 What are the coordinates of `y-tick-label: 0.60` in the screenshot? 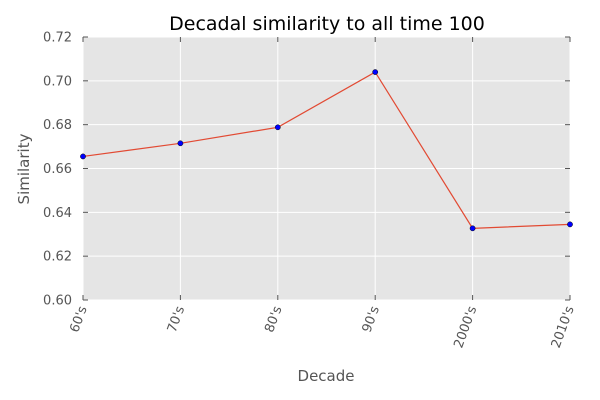 It's located at (57, 301).